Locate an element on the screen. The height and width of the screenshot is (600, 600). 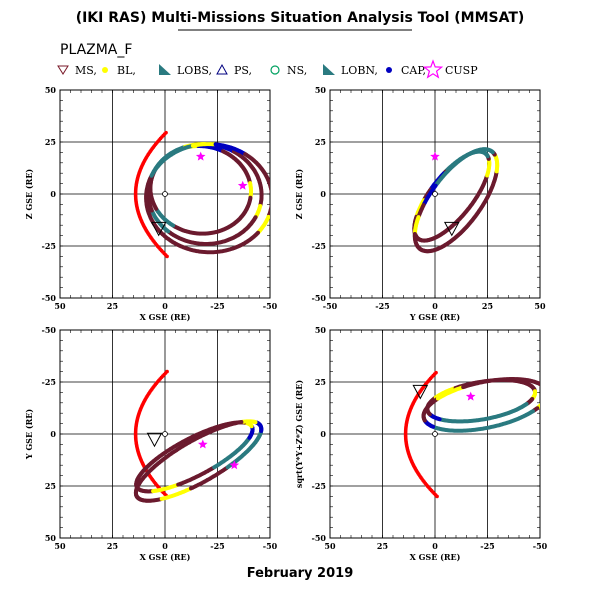
x-tick-label: 25 is located at coordinates (487, 306).